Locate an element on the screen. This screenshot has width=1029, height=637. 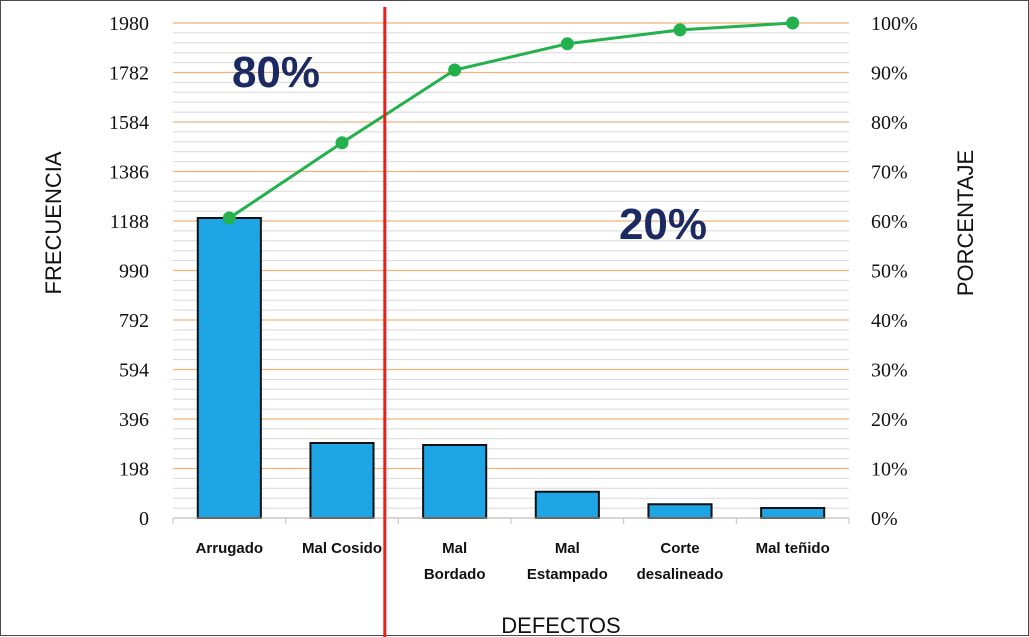
category-label: Estampado is located at coordinates (567, 574).